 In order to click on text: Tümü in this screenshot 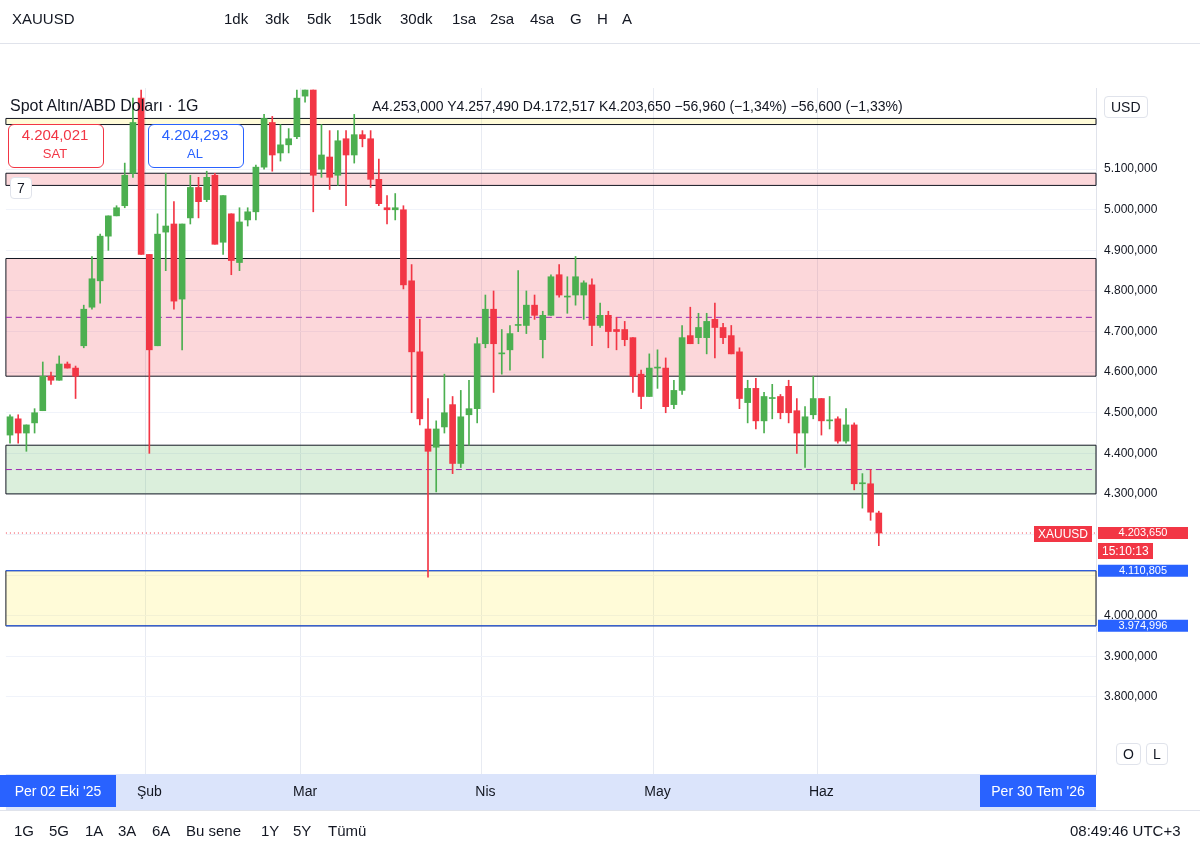, I will do `click(347, 830)`.